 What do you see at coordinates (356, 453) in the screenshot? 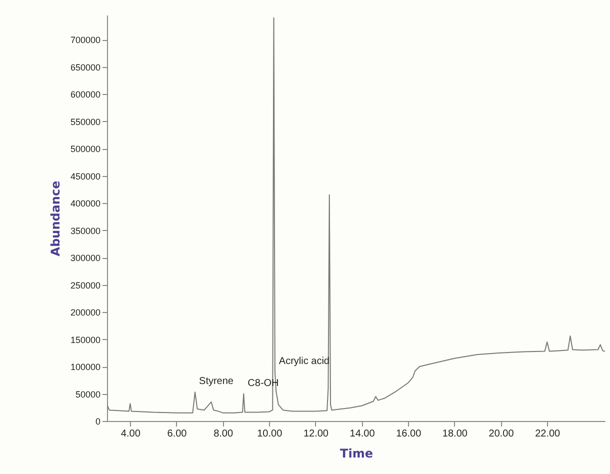
I see `x-axis-title: Time` at bounding box center [356, 453].